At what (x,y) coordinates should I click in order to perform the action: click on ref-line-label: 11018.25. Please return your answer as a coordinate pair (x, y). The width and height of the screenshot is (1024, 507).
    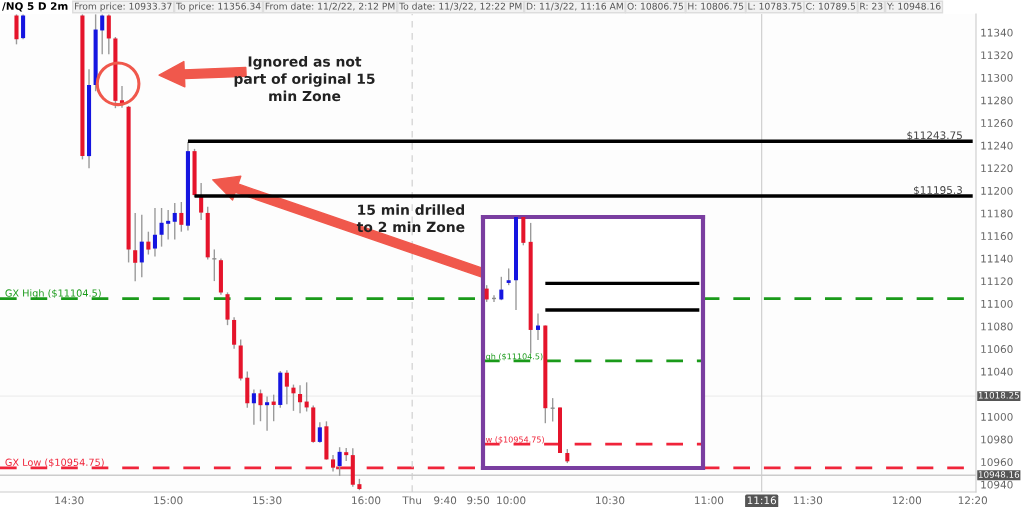
    Looking at the image, I should click on (998, 395).